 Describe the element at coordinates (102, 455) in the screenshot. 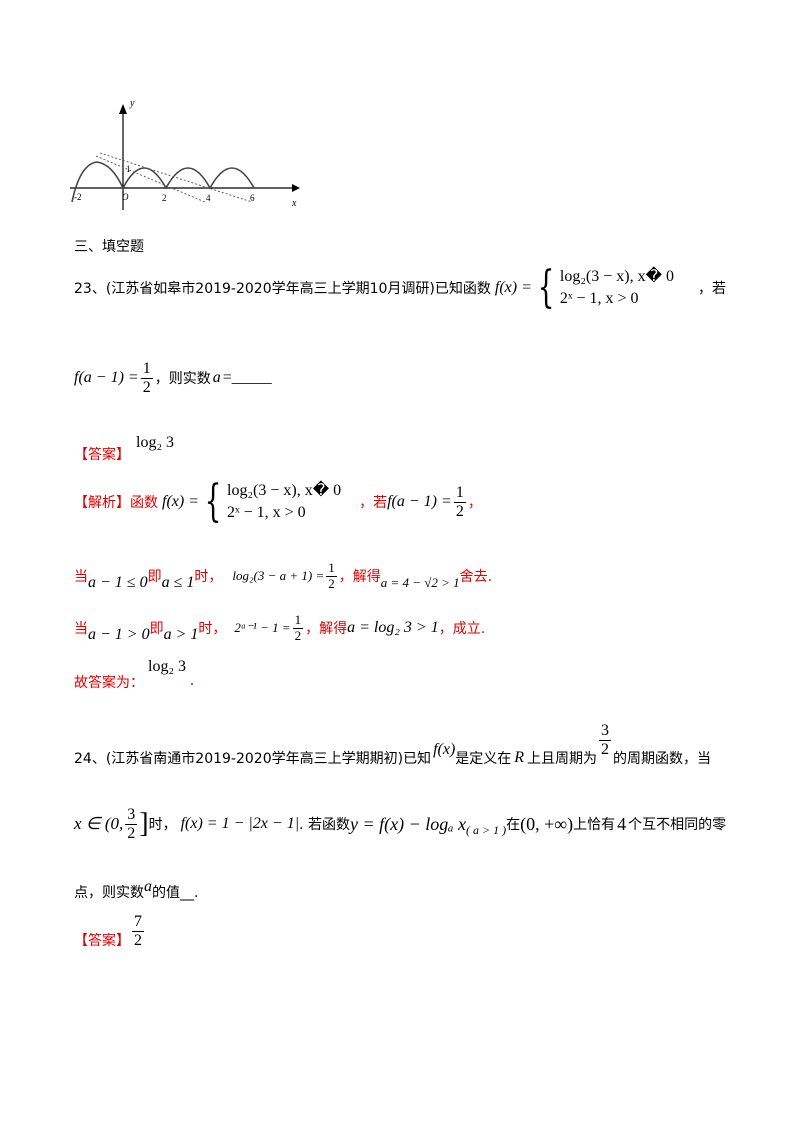

I see `answer-tag: 【答案】` at that location.